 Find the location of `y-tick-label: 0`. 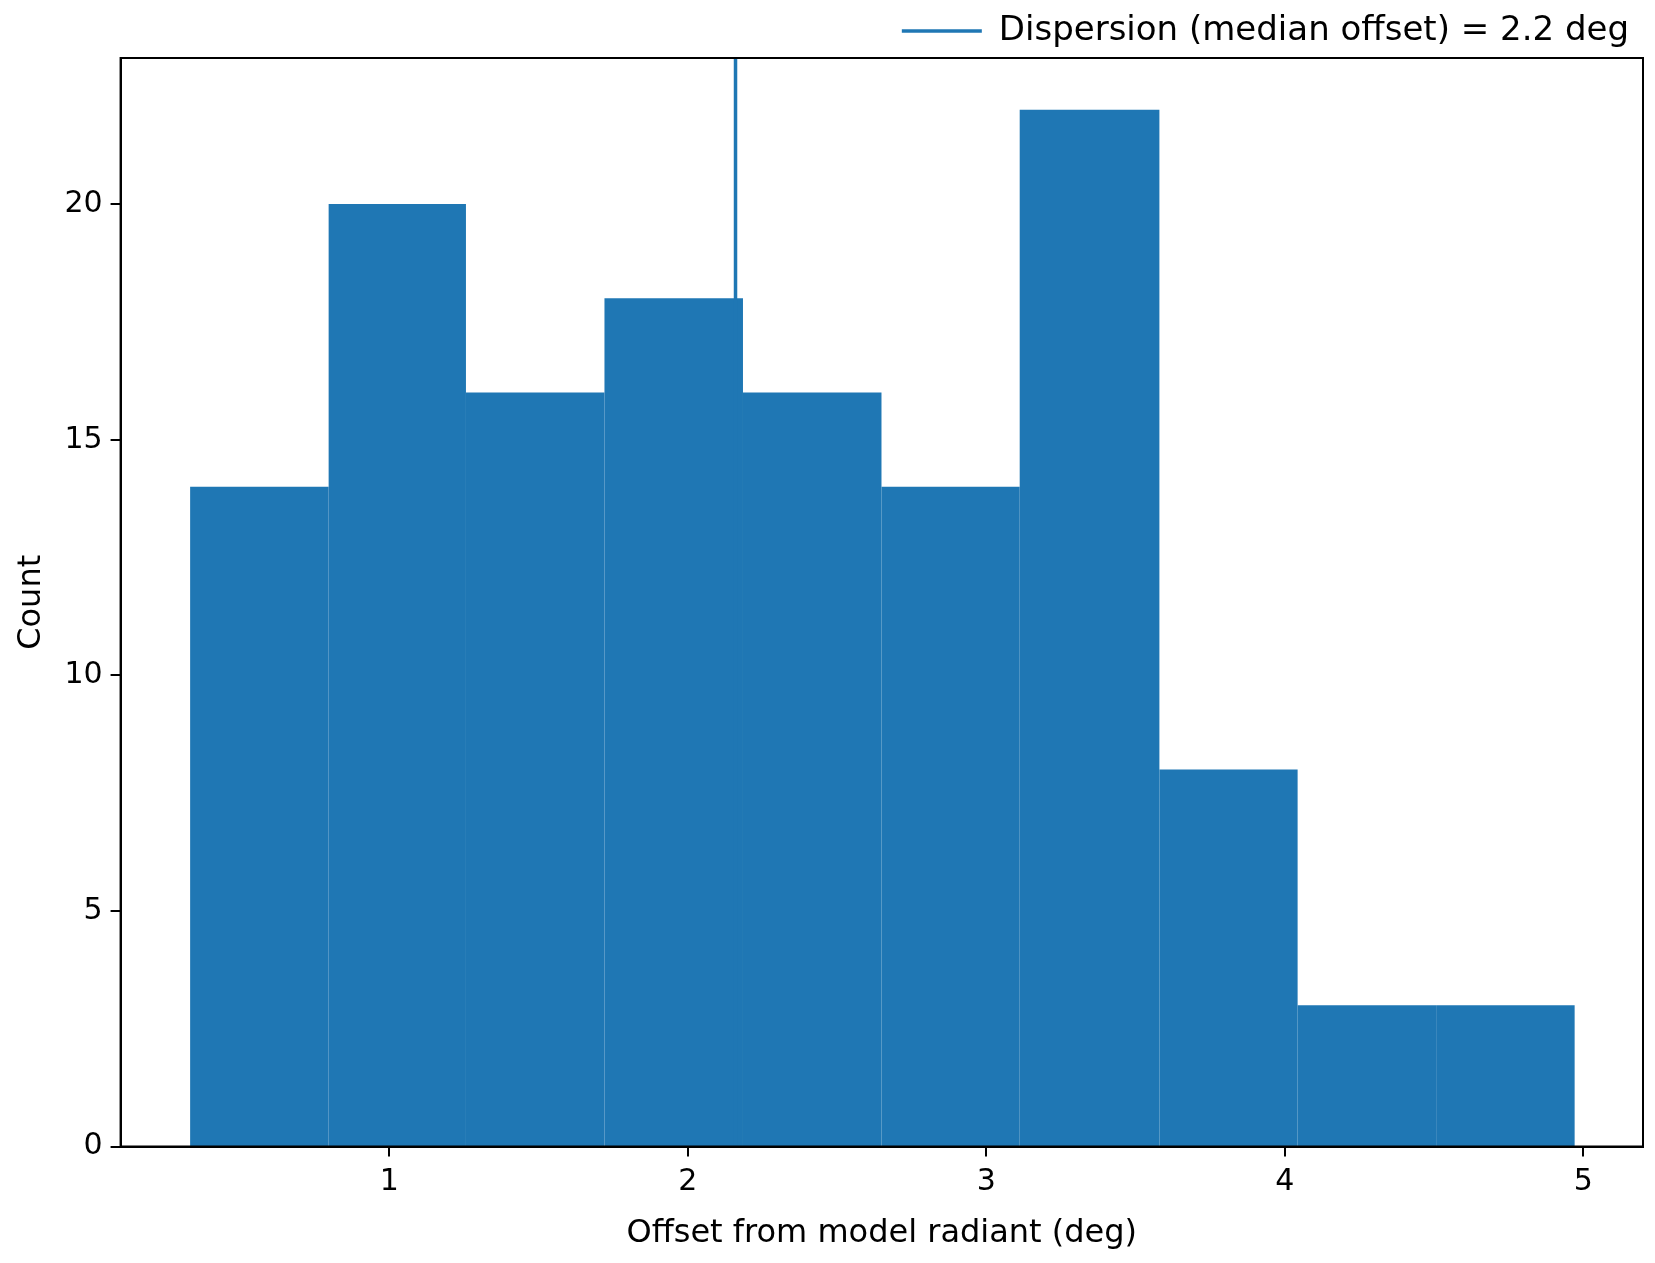

y-tick-label: 0 is located at coordinates (93, 1144).